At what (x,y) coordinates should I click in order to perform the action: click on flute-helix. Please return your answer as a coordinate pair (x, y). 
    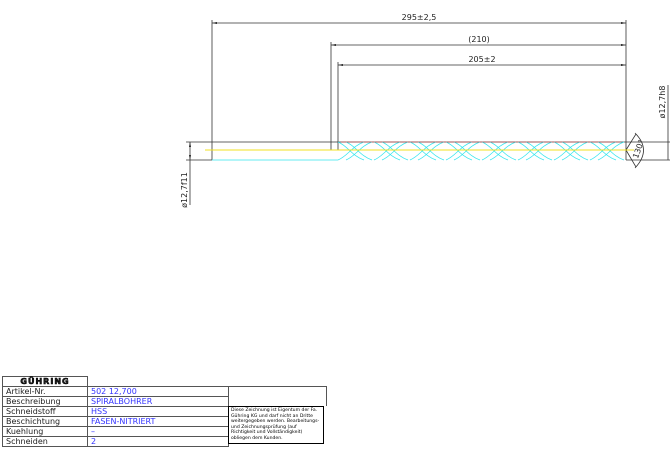
    Looking at the image, I should click on (481, 151).